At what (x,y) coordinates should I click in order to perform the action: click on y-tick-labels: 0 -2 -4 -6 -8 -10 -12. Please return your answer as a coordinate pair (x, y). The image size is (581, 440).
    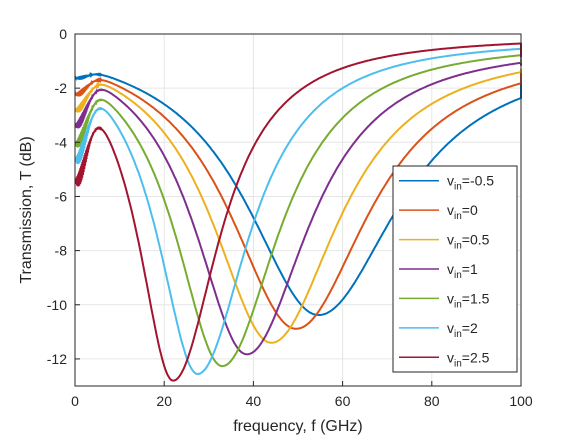
    Looking at the image, I should click on (63, 196).